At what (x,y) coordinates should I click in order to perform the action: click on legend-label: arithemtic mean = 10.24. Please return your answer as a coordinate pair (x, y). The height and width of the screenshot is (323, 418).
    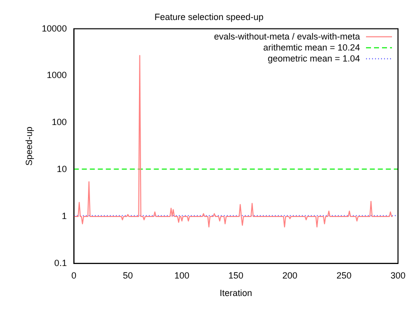
    Looking at the image, I should click on (311, 47).